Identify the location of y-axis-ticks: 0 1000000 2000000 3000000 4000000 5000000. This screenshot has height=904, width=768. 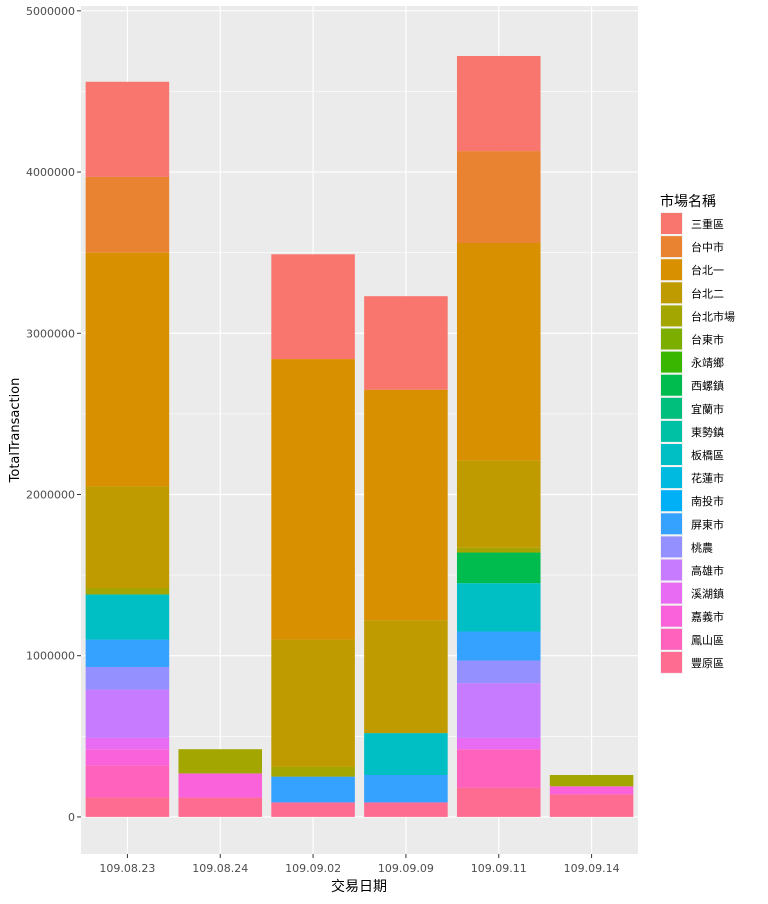
(53, 414).